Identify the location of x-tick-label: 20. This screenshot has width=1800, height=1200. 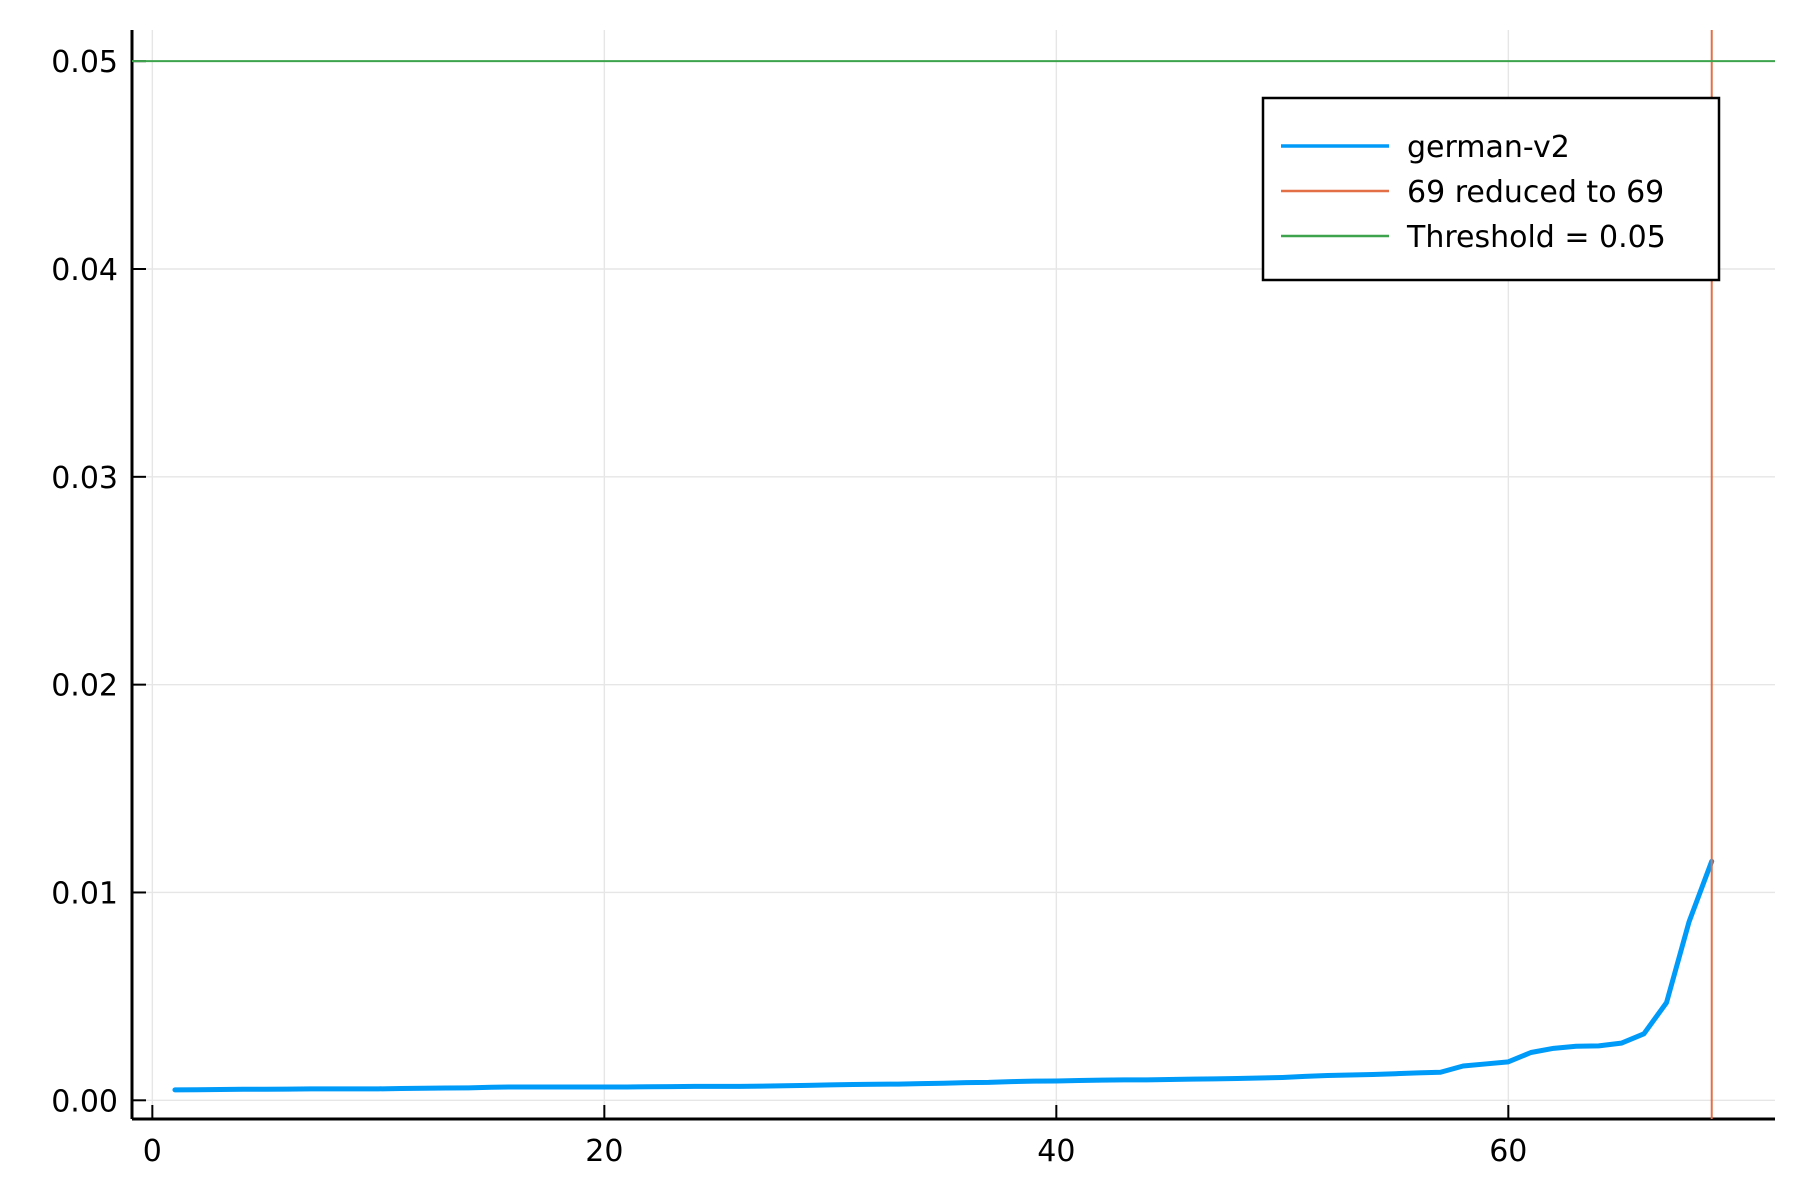
(604, 1151).